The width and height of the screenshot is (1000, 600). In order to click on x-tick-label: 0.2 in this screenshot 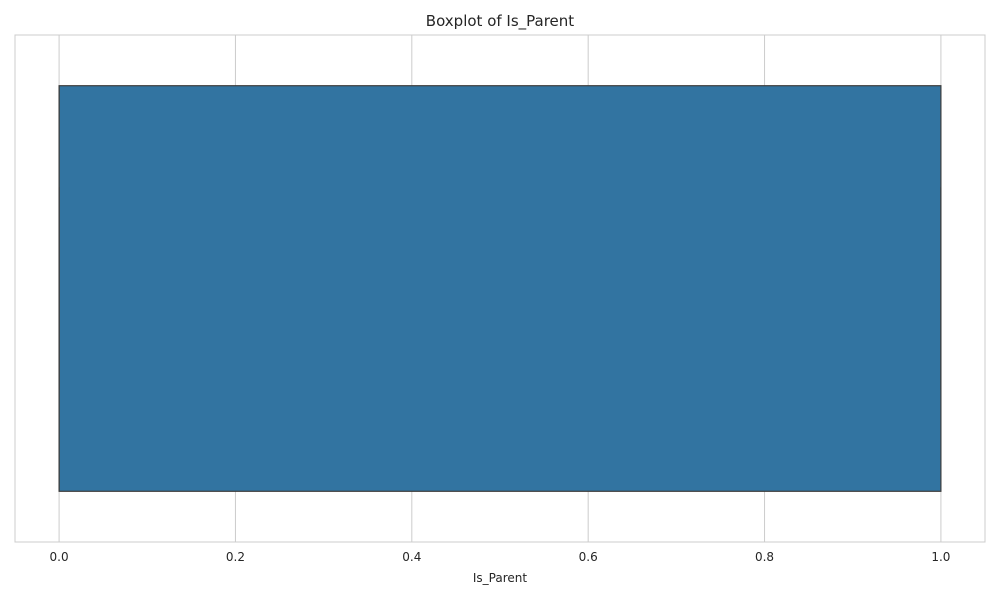, I will do `click(235, 557)`.